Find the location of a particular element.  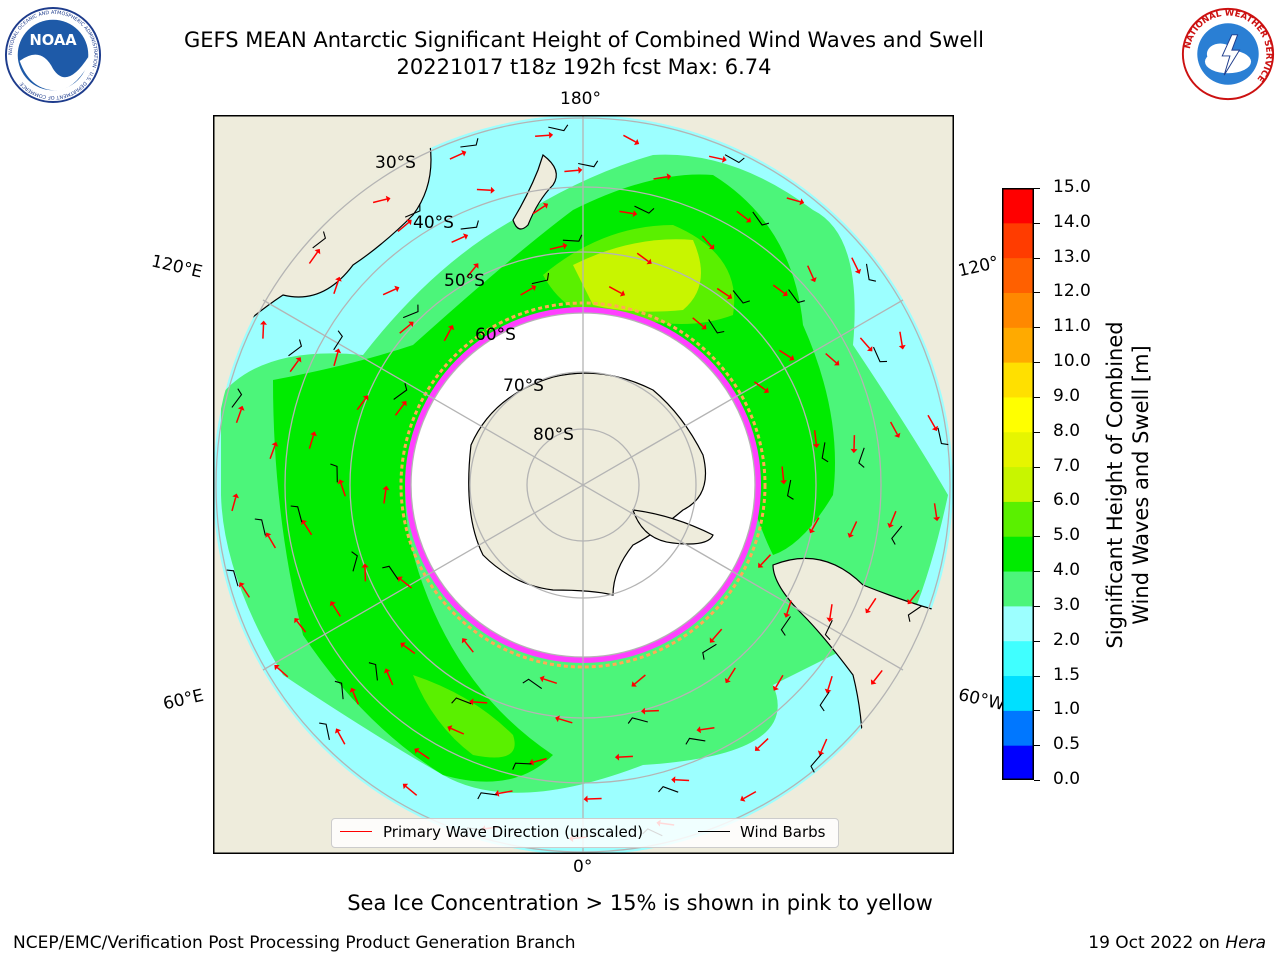

footer-date: 19 Oct 2022 on Hera is located at coordinates (1177, 943).